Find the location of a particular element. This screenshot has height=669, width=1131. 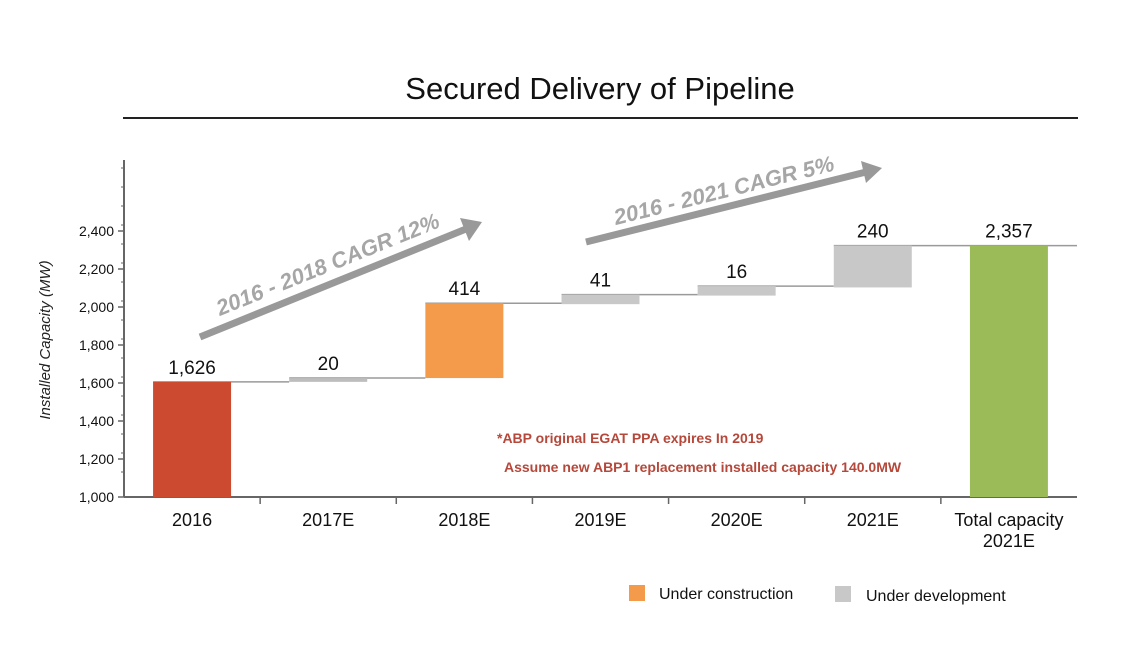

bar-value-label: 16 is located at coordinates (736, 272).